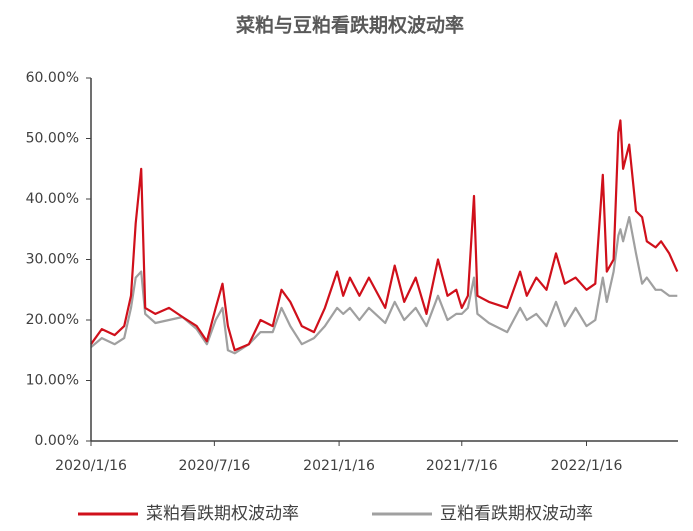  I want to click on y-tick-label: 0.00%, so click(57, 441).